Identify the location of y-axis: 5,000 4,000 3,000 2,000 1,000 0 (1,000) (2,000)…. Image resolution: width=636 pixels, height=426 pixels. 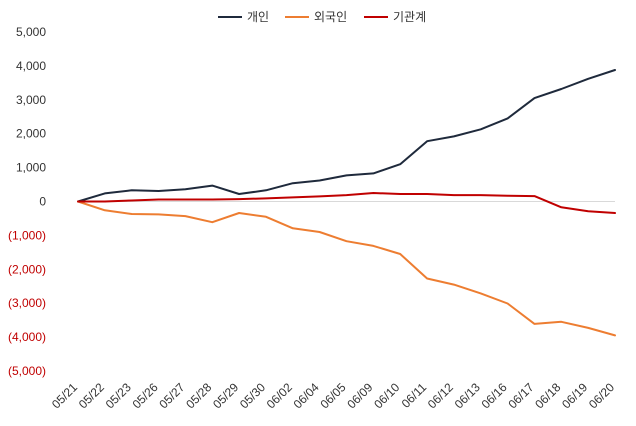
(27, 201).